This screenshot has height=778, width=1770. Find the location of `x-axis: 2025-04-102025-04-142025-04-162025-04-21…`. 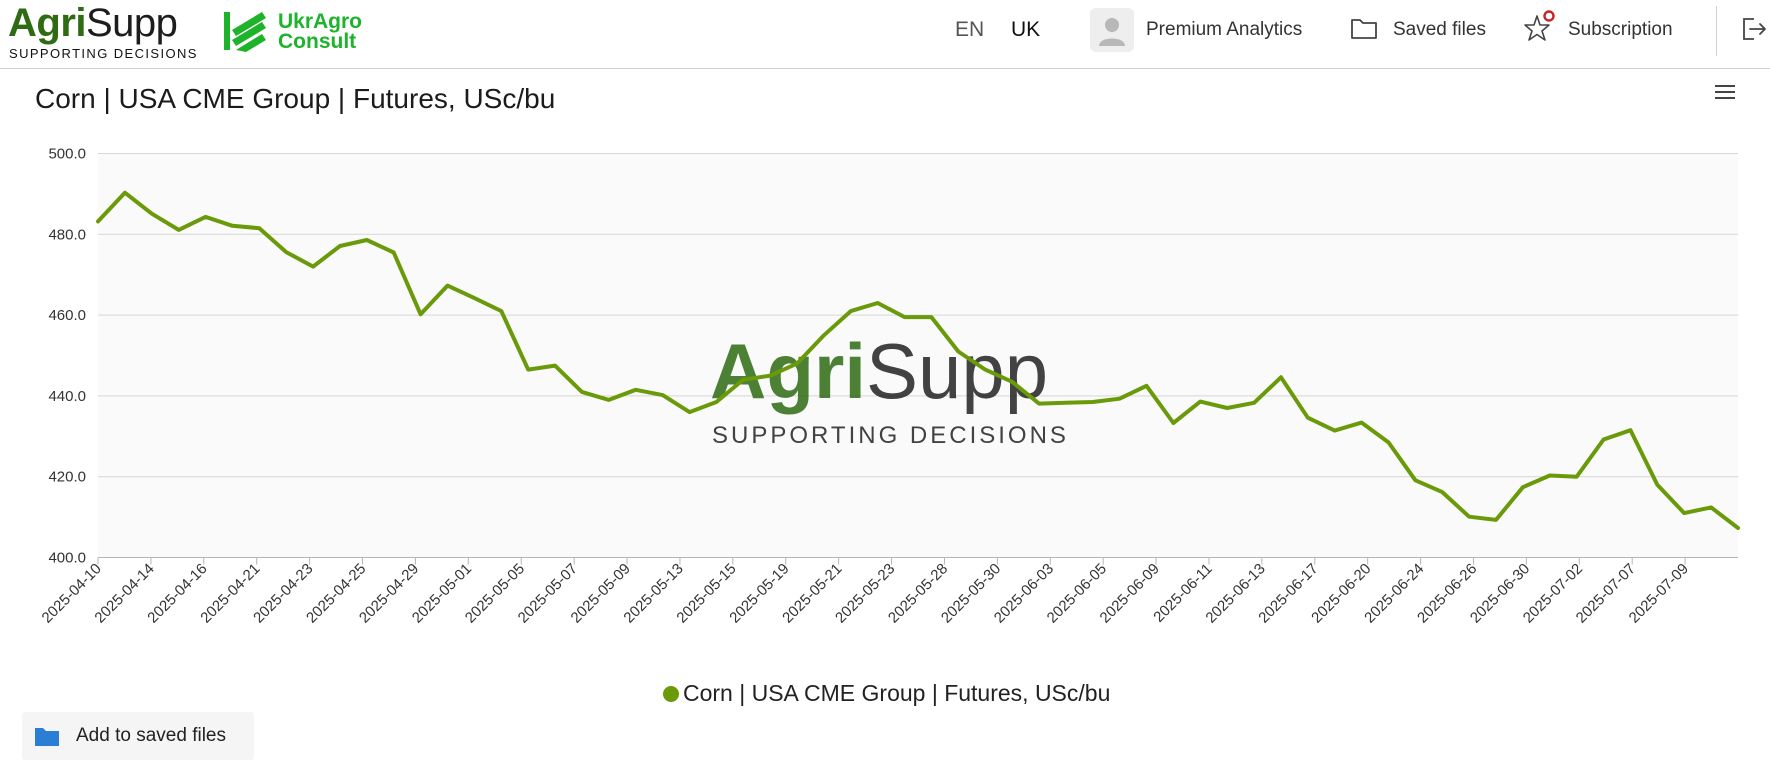

x-axis: 2025-04-102025-04-142025-04-162025-04-21… is located at coordinates (865, 592).